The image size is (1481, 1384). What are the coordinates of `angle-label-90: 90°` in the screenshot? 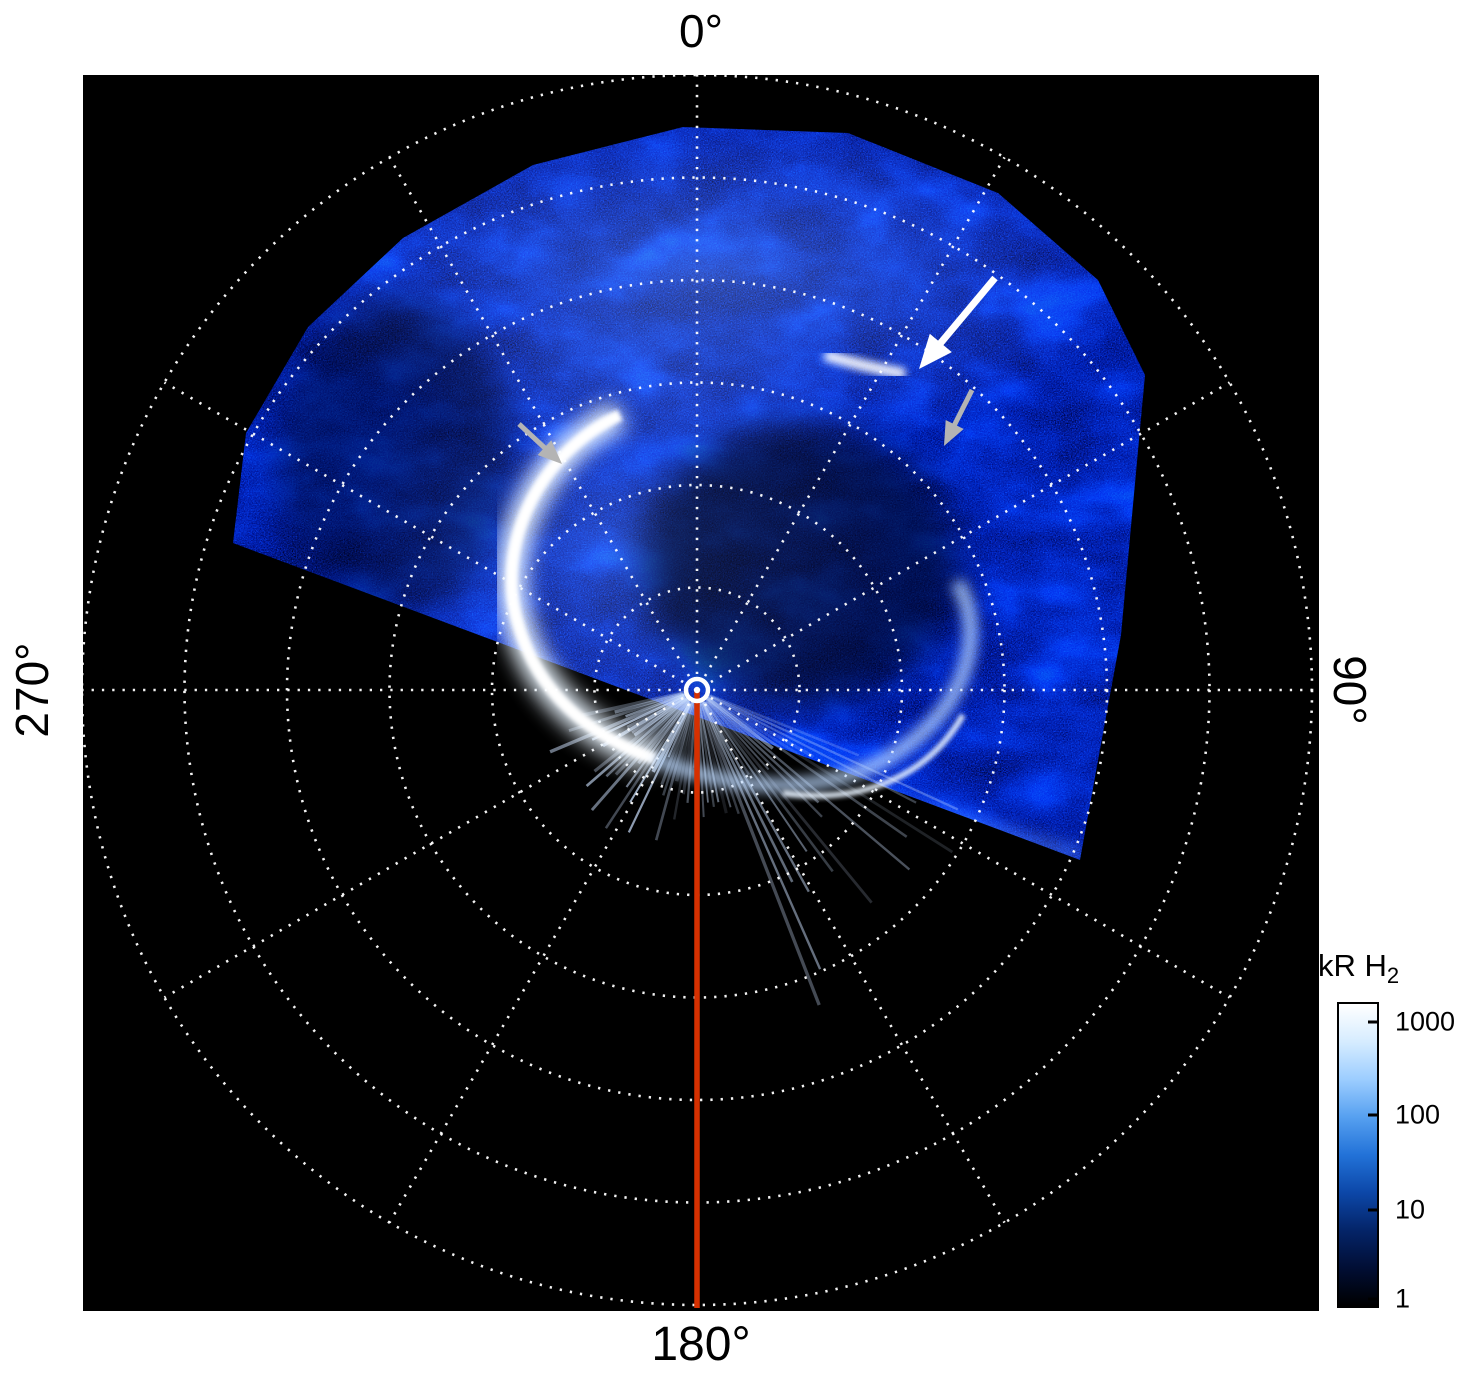 It's located at (1350, 690).